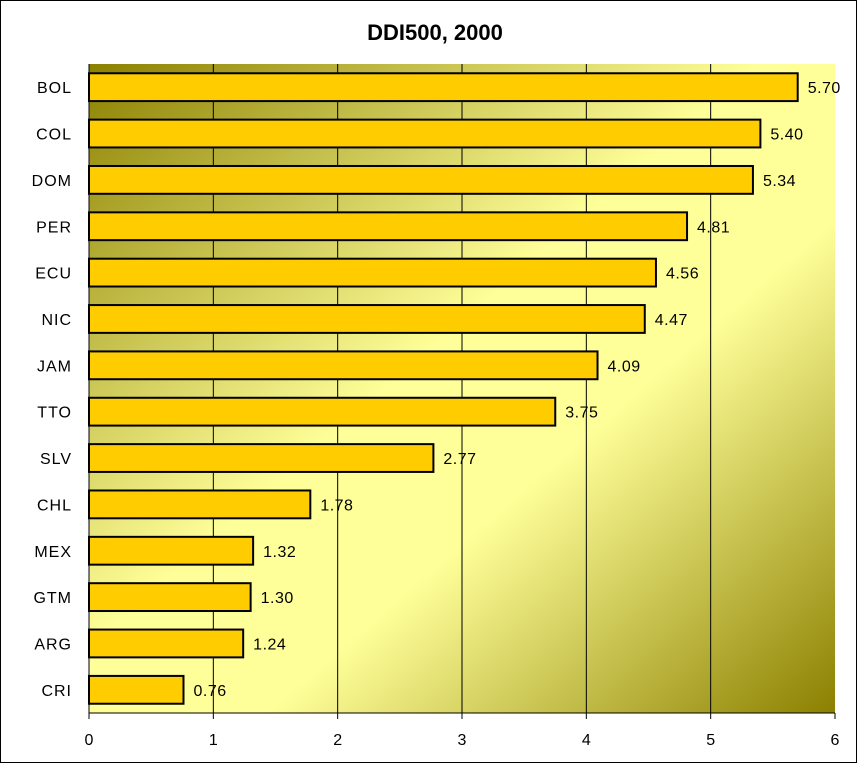 This screenshot has height=763, width=857. Describe the element at coordinates (710, 740) in the screenshot. I see `x-tick-label-5: 5` at that location.